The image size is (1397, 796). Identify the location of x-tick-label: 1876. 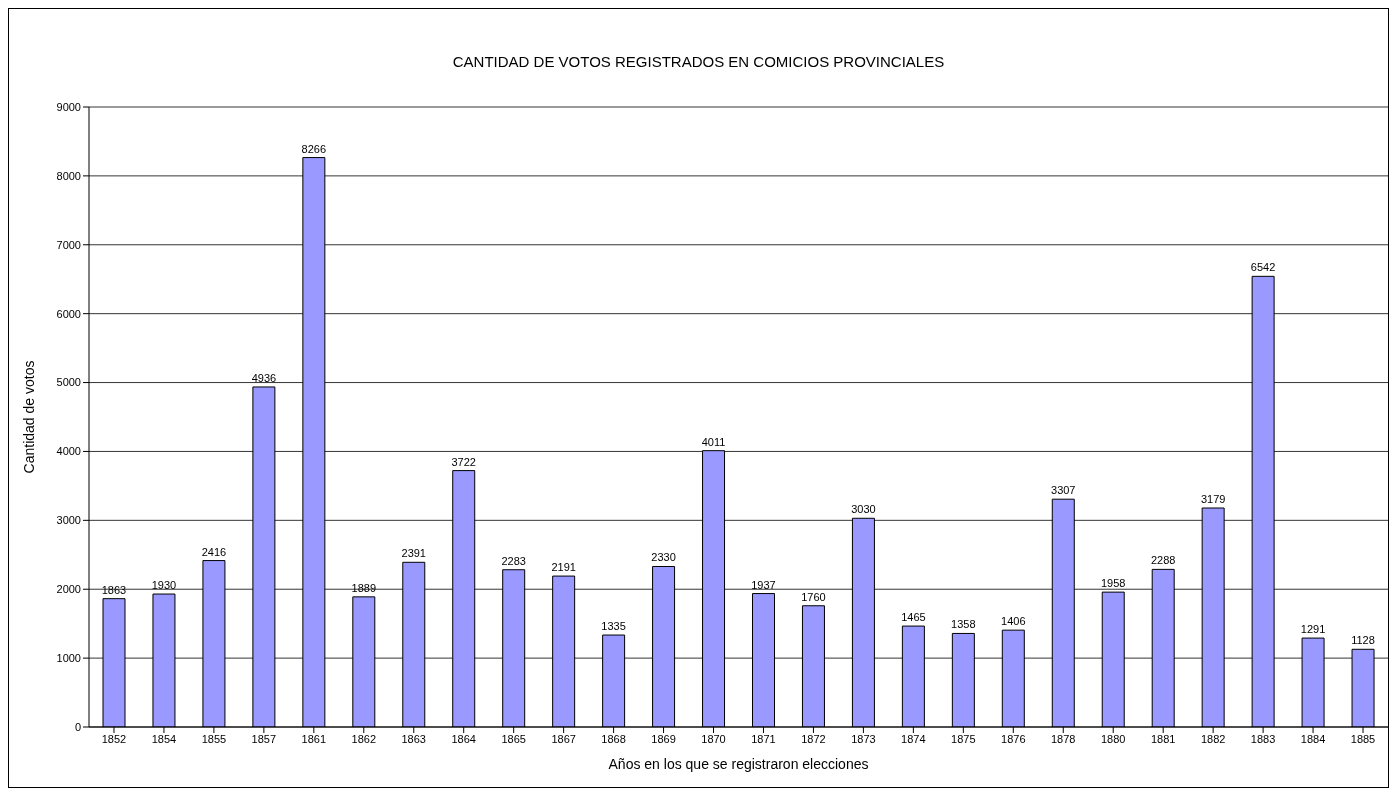
(1013, 738).